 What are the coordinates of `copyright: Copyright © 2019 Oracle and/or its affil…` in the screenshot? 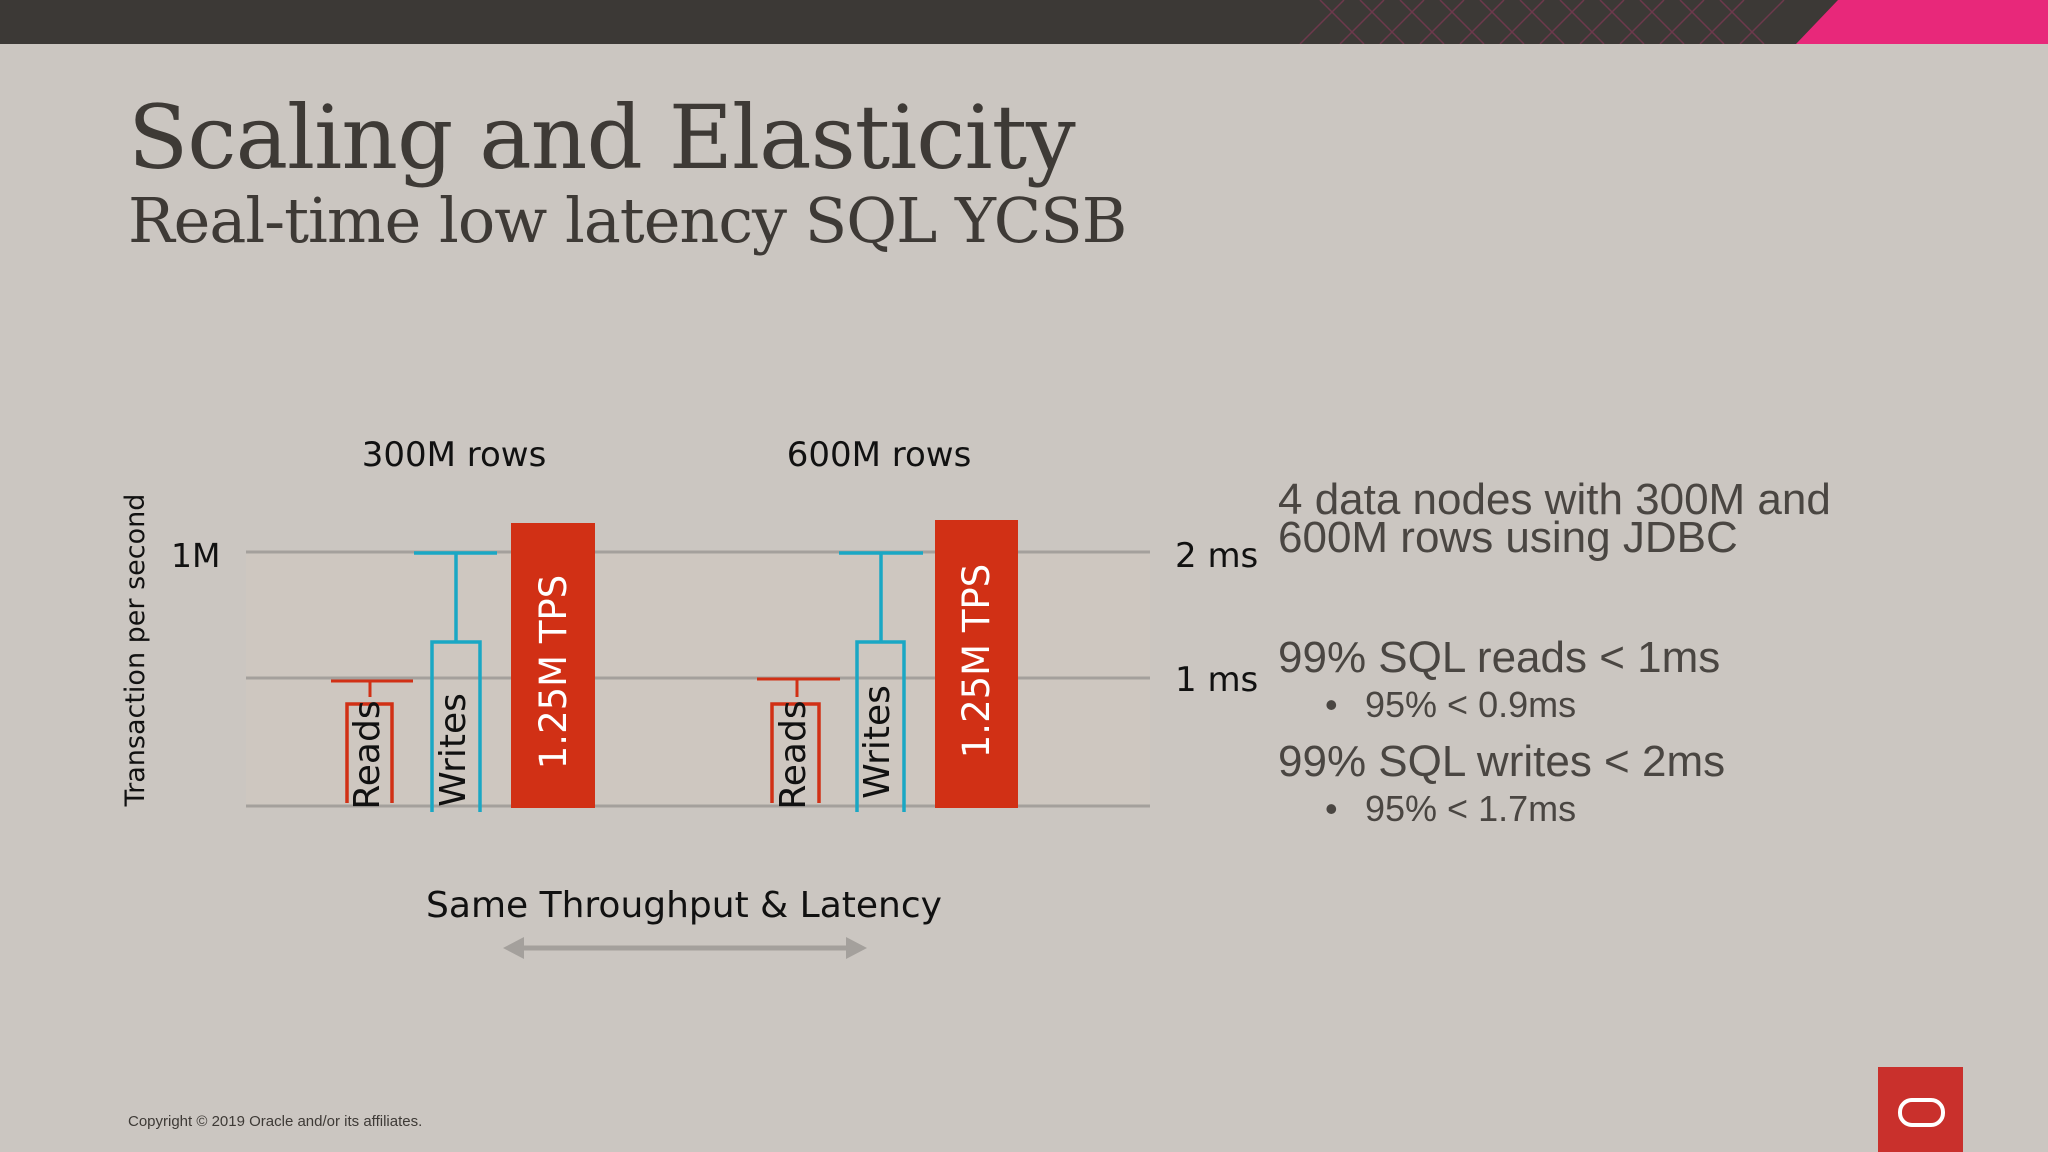 It's located at (275, 1121).